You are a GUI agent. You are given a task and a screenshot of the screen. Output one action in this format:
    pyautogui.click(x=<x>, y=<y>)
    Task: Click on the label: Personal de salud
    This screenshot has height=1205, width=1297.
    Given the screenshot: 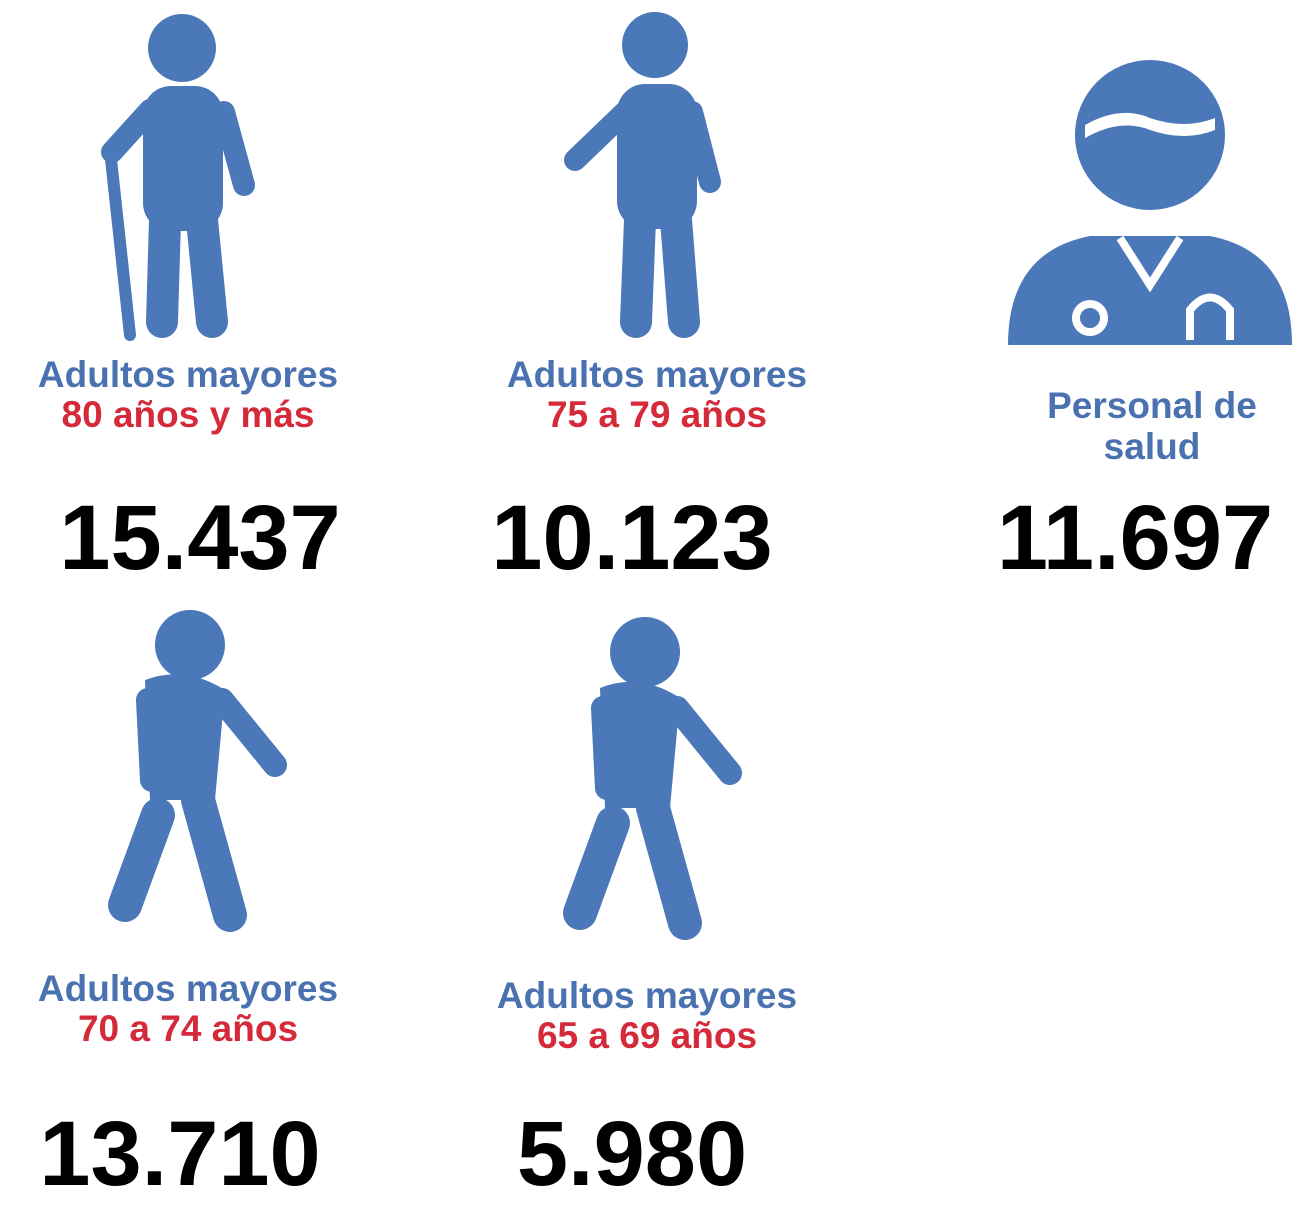 What is the action you would take?
    pyautogui.click(x=1152, y=426)
    